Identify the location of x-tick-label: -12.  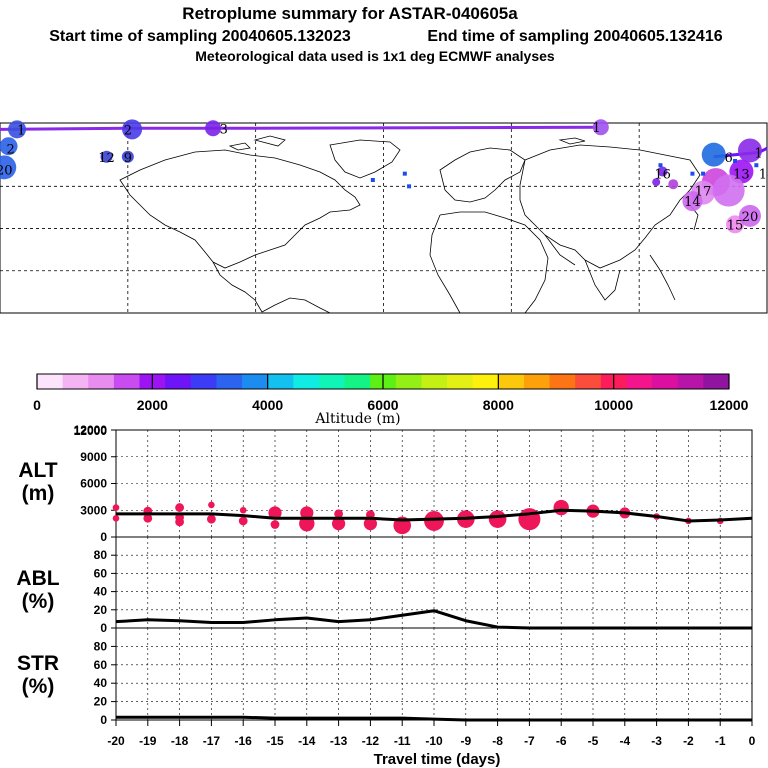
(371, 741).